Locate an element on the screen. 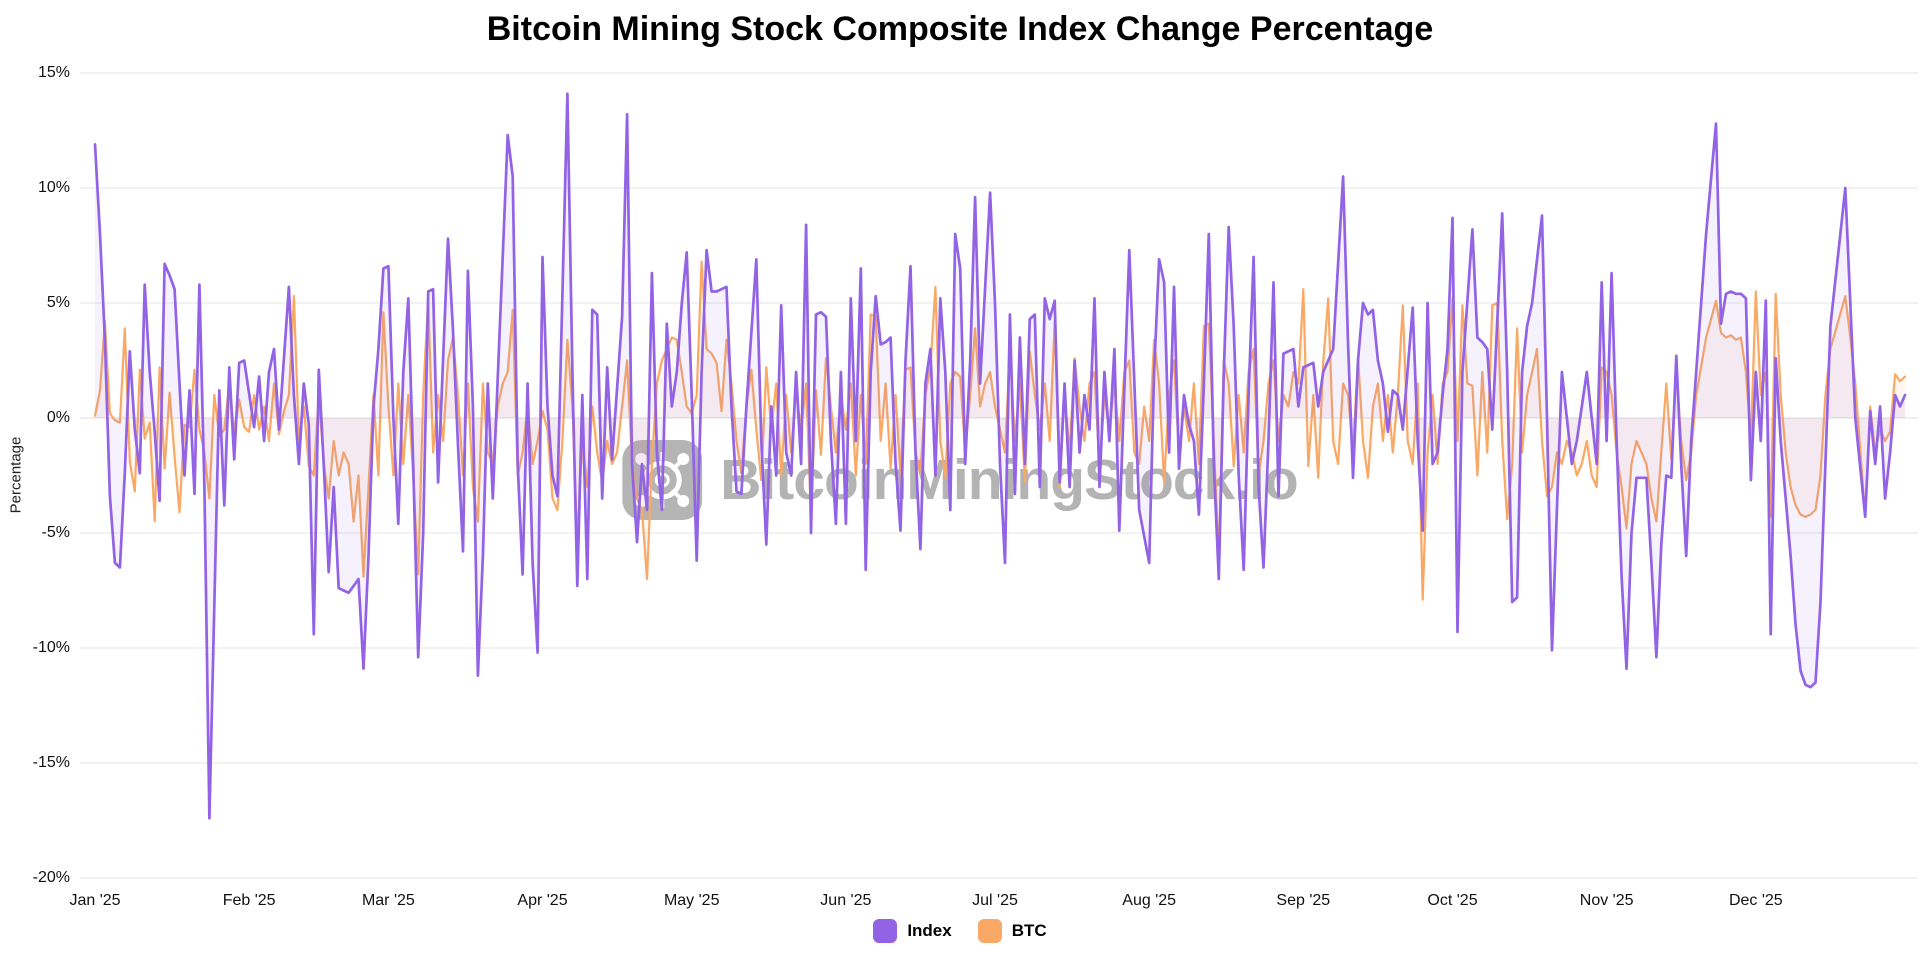 This screenshot has width=1920, height=960. legend-item-index: Index is located at coordinates (912, 931).